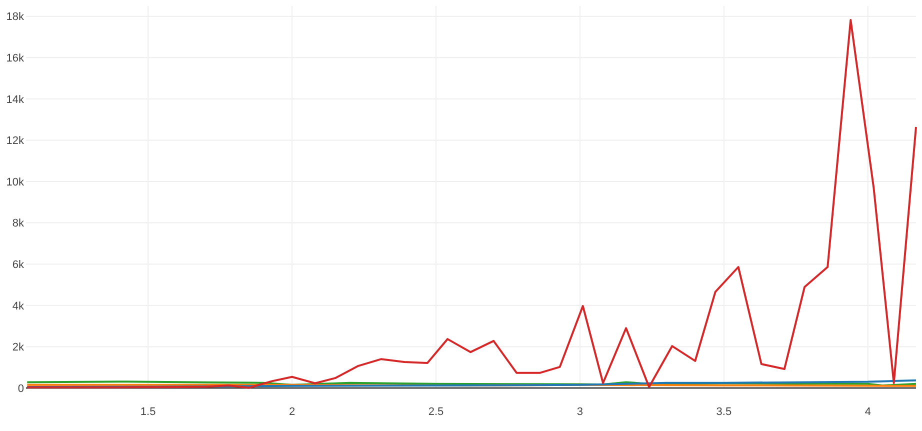 The width and height of the screenshot is (922, 431). Describe the element at coordinates (18, 348) in the screenshot. I see `y-tick-label: 2k` at that location.